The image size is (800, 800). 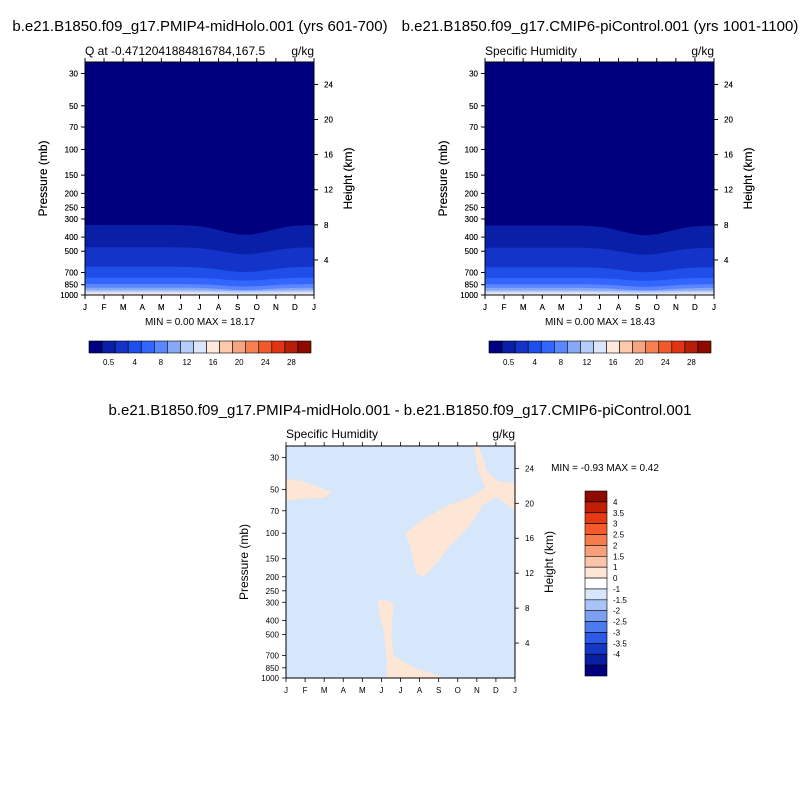 I want to click on colorbar-label: 12, so click(x=586, y=362).